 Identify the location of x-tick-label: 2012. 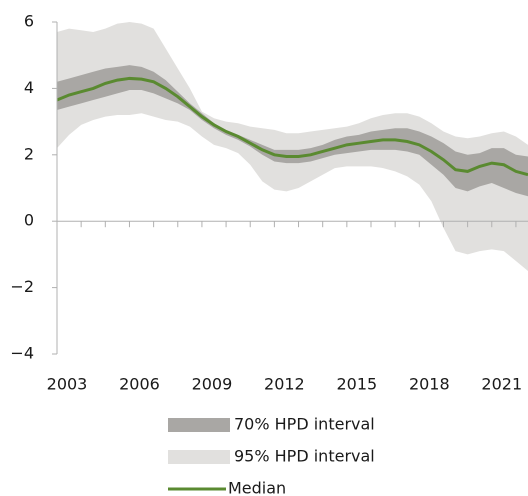
(284, 384).